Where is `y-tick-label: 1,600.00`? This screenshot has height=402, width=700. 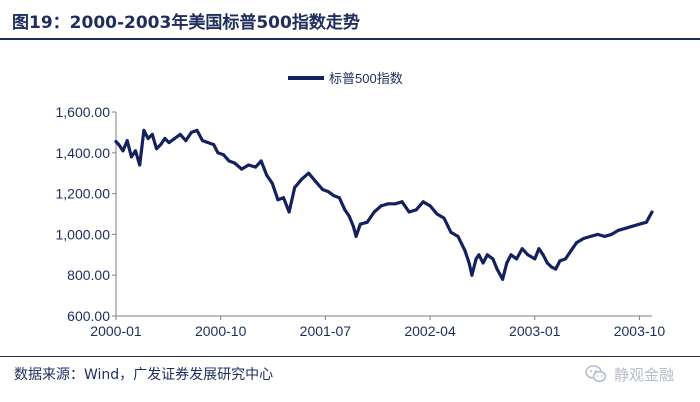 y-tick-label: 1,600.00 is located at coordinates (83, 112).